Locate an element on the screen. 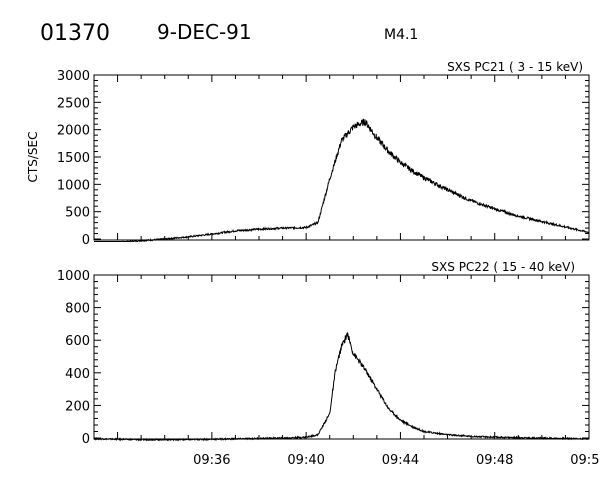  x-tick-label: 09:40 is located at coordinates (305, 460).